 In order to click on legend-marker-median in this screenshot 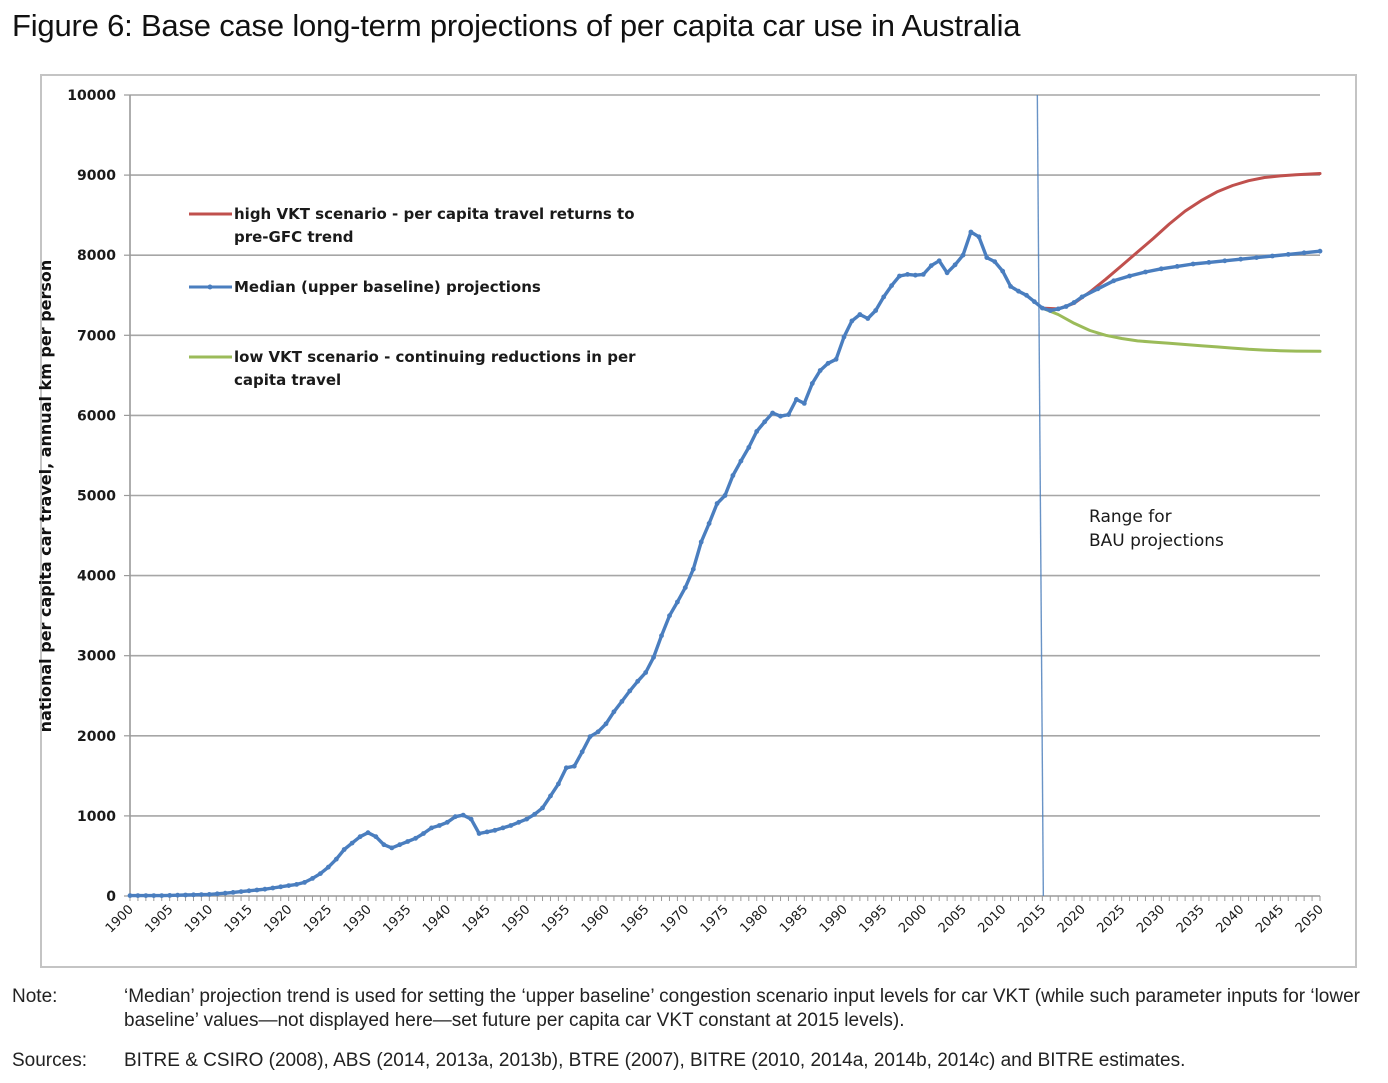, I will do `click(210, 287)`.